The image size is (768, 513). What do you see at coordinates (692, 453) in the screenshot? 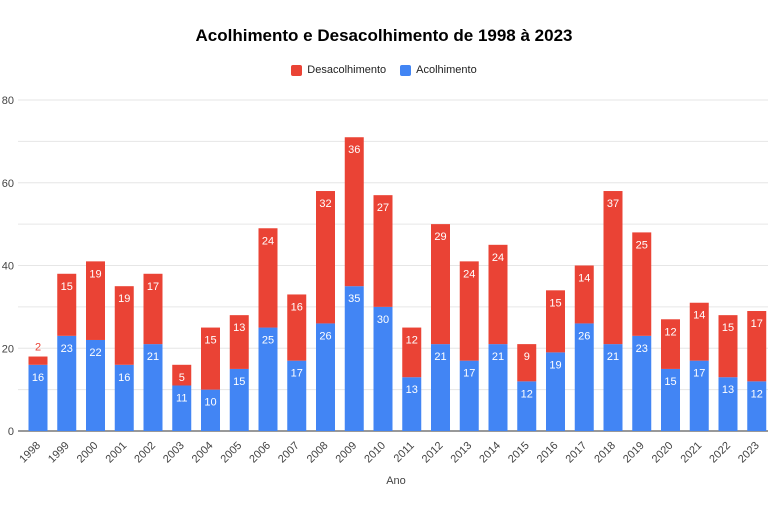
I see `x-tick-label: 2021` at bounding box center [692, 453].